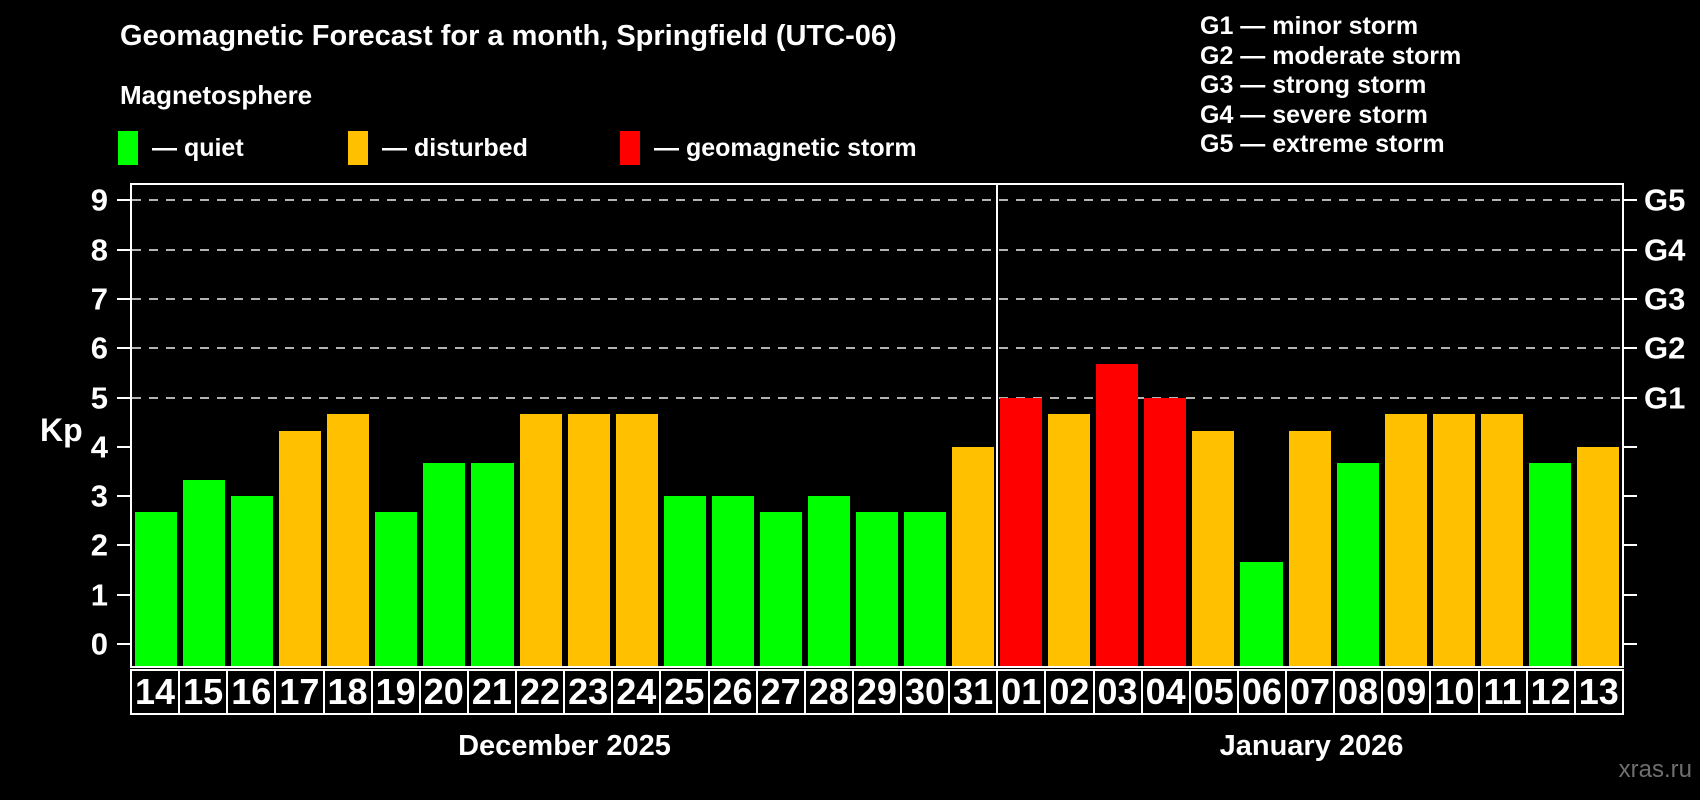 This screenshot has height=800, width=1700. Describe the element at coordinates (973, 692) in the screenshot. I see `day-label-31: 31` at that location.